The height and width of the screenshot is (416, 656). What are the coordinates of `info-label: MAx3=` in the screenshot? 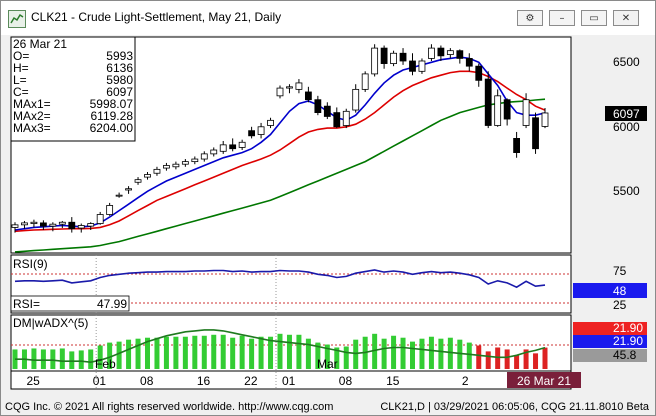 It's located at (32, 128).